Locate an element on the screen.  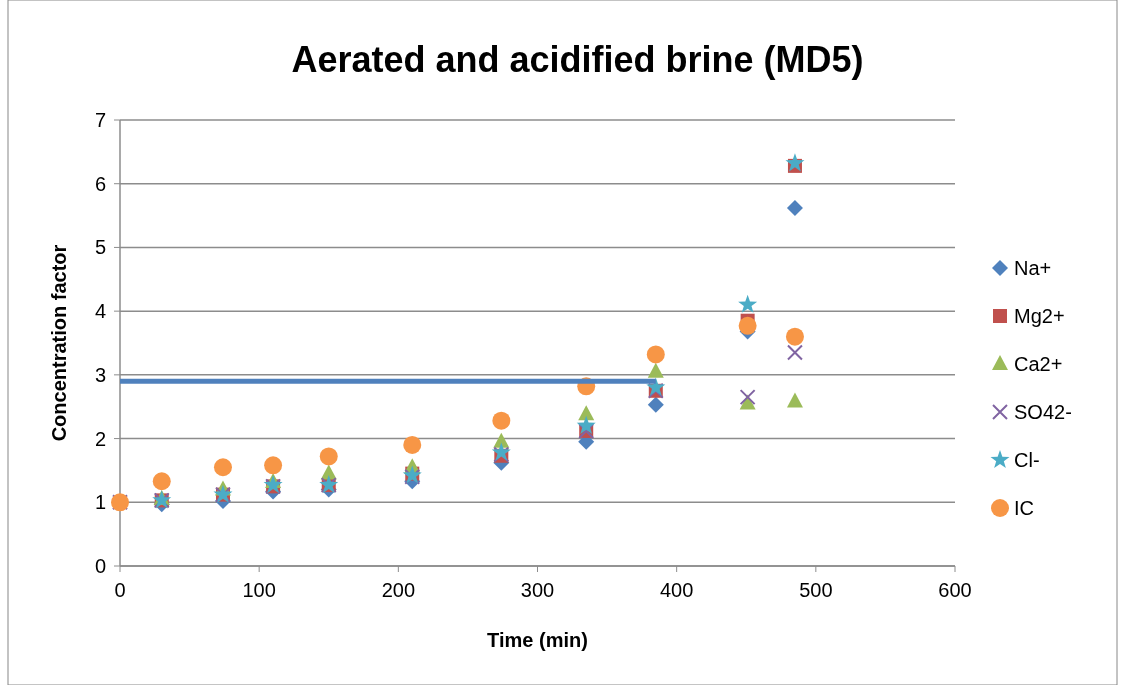
y-tick-label: 2 is located at coordinates (100, 438).